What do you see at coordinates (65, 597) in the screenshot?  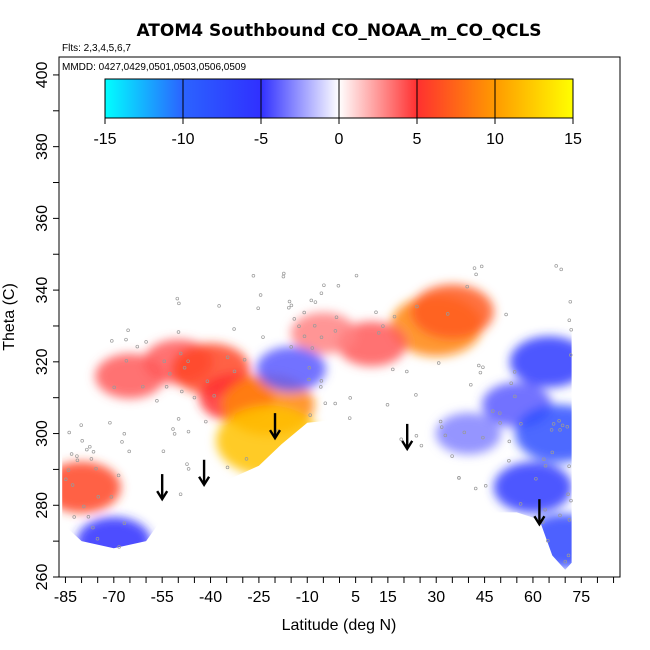 I see `x-tick-label: -85` at bounding box center [65, 597].